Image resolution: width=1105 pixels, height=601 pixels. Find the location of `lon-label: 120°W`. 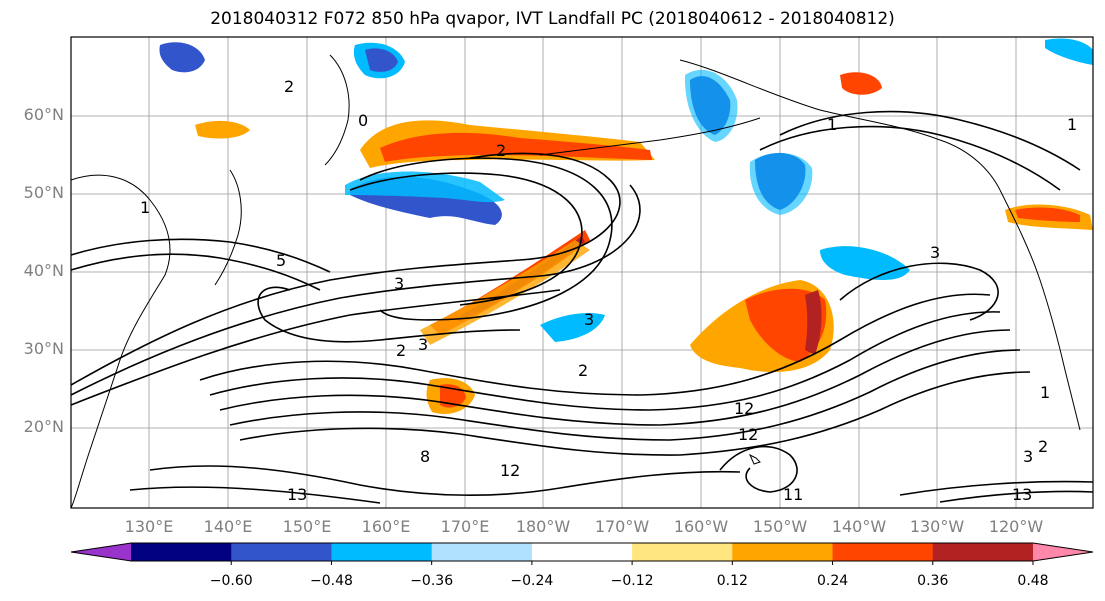

lon-label: 120°W is located at coordinates (1016, 526).